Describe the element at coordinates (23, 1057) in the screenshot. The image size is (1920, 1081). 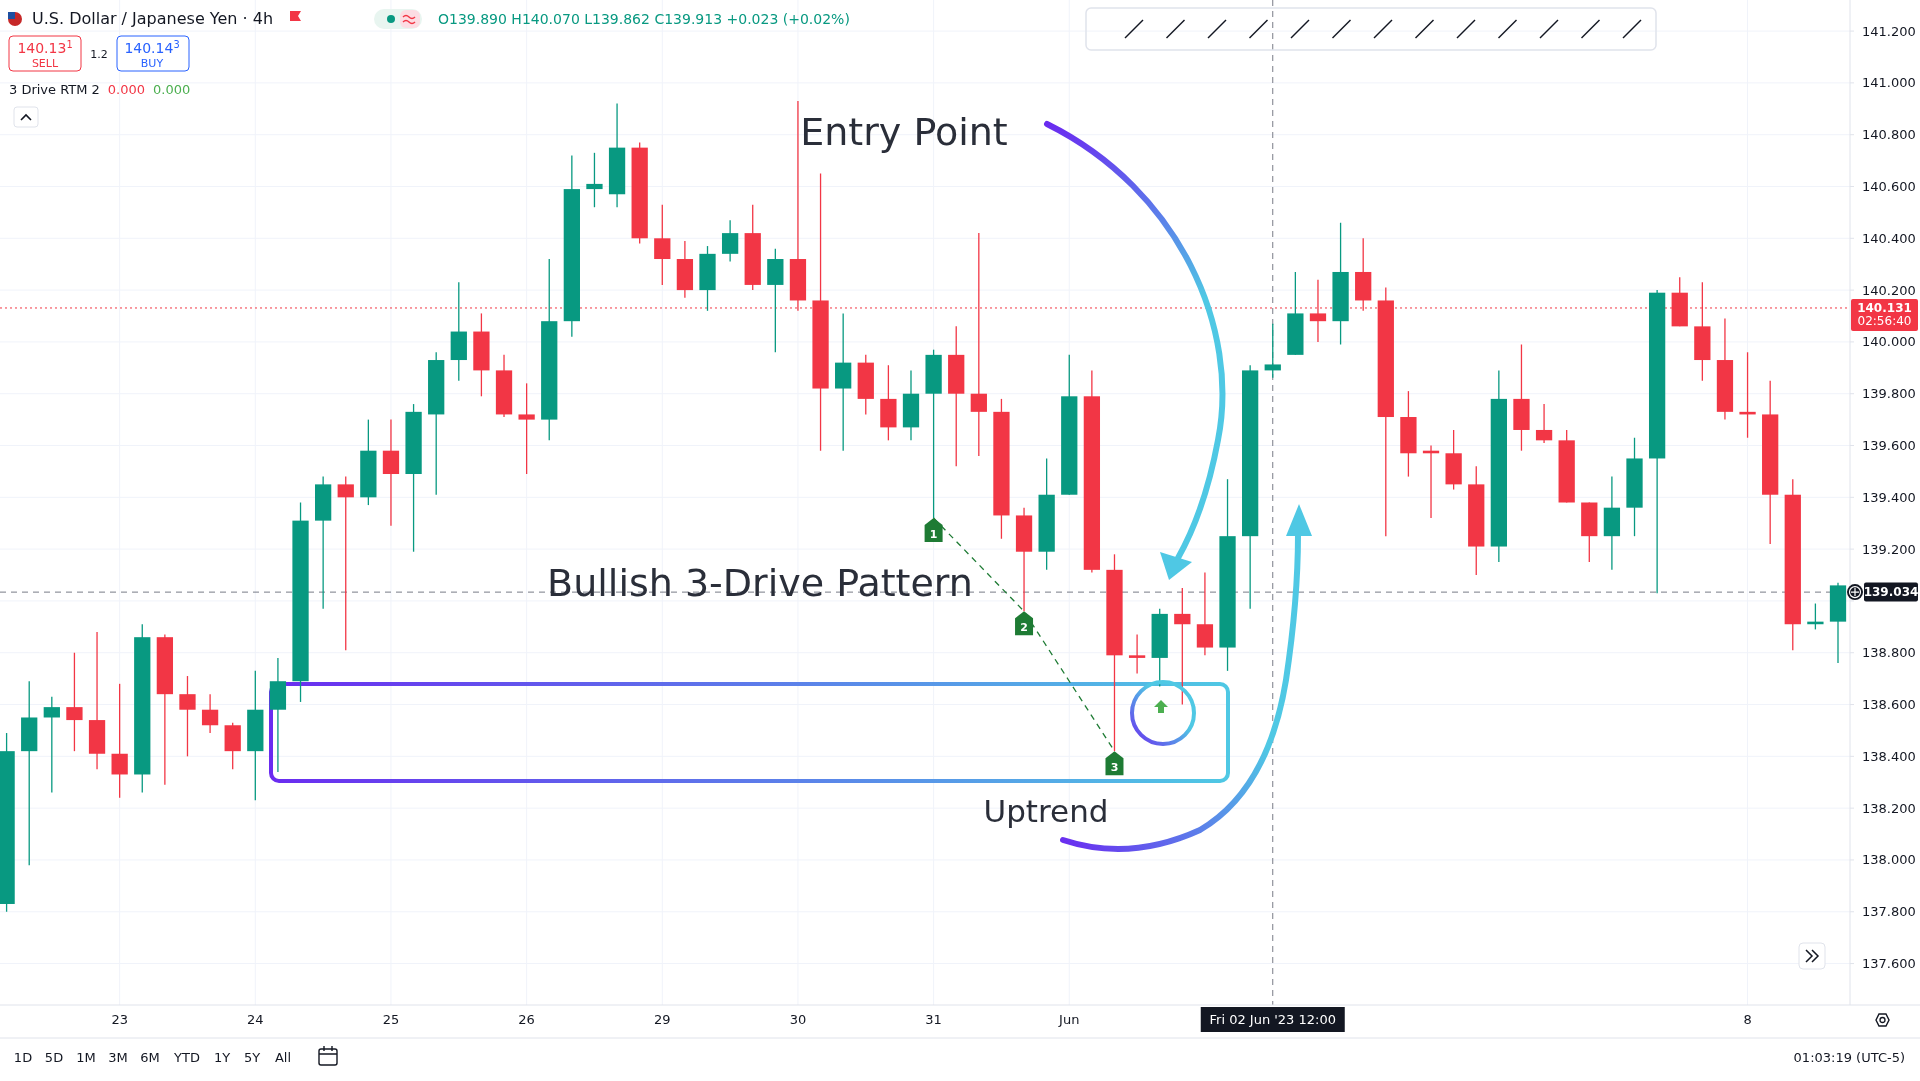
I see `text: 1D` at that location.